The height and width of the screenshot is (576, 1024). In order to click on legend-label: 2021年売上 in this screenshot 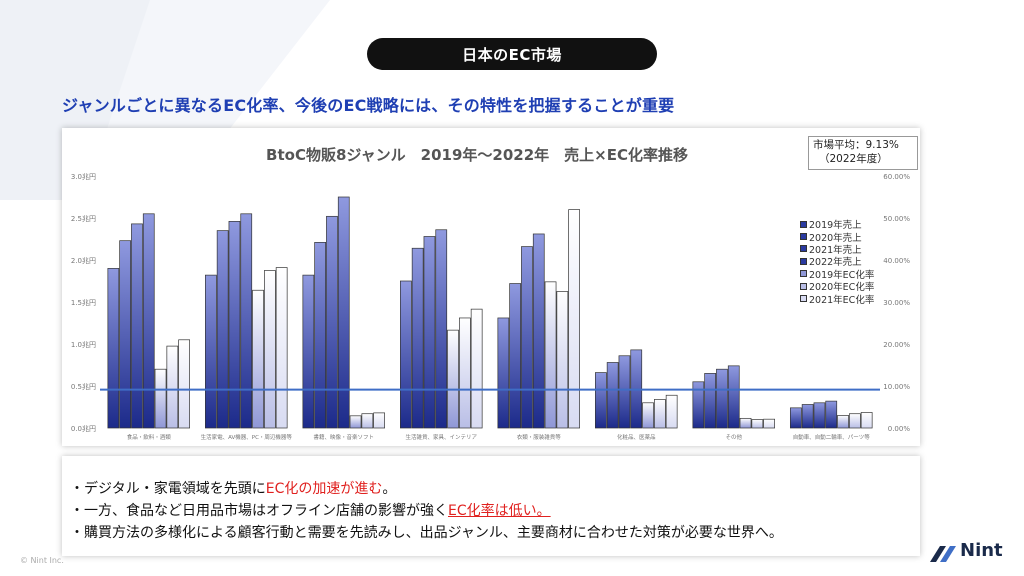, I will do `click(835, 250)`.